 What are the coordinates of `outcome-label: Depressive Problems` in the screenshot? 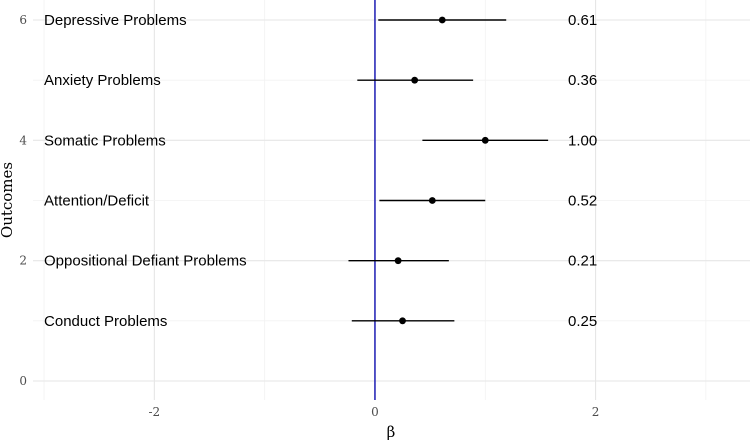 It's located at (115, 20).